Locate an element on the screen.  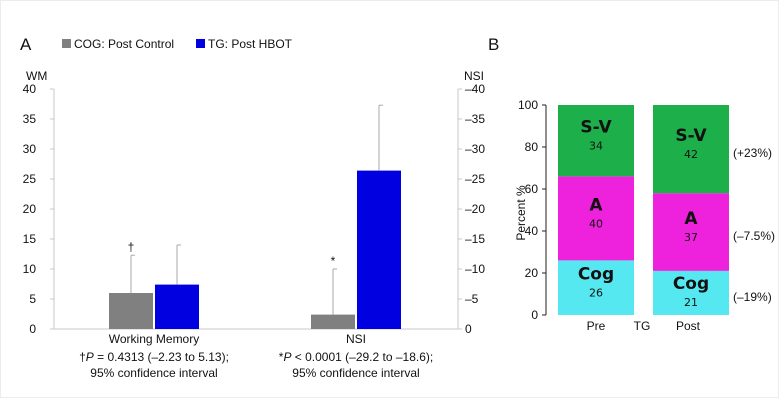
footnote-ci-nsi: 95% confidence interval is located at coordinates (355, 373).